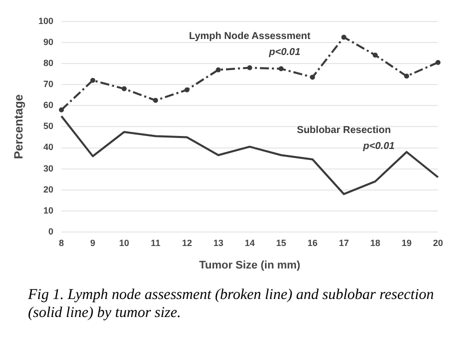 The width and height of the screenshot is (476, 341). What do you see at coordinates (343, 243) in the screenshot?
I see `x-tick-label: 17` at bounding box center [343, 243].